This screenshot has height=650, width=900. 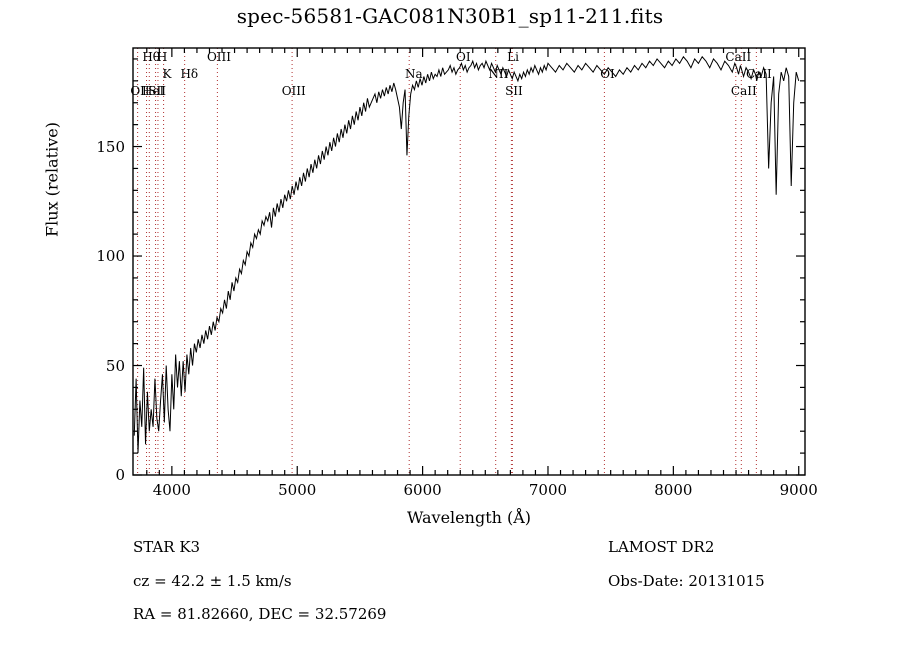 I want to click on object-type-text: STAR K3, so click(x=167, y=547).